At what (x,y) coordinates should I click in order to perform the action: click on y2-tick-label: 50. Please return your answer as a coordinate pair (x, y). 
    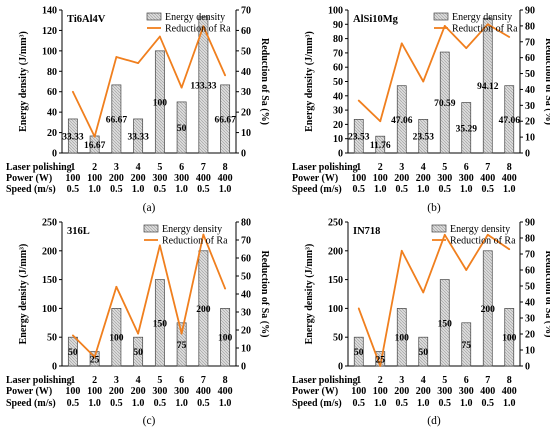
    Looking at the image, I should click on (246, 51).